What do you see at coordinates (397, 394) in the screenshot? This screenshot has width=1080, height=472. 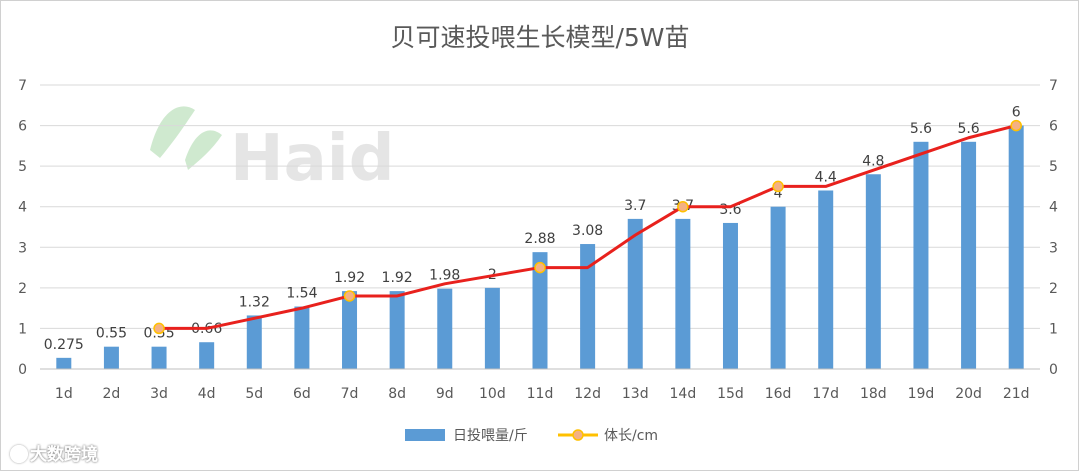 I see `x-tick-label: 8d` at bounding box center [397, 394].